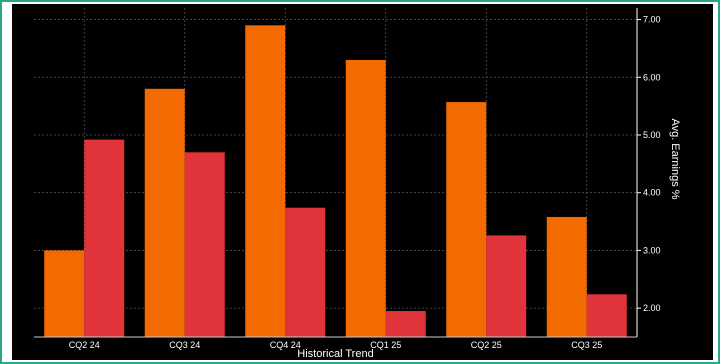 The width and height of the screenshot is (720, 364). Describe the element at coordinates (336, 345) in the screenshot. I see `x-tick-labels: CQ2 24 CQ3 24 CQ4 24 CQ1 25 CQ2 25 CQ3 25` at that location.